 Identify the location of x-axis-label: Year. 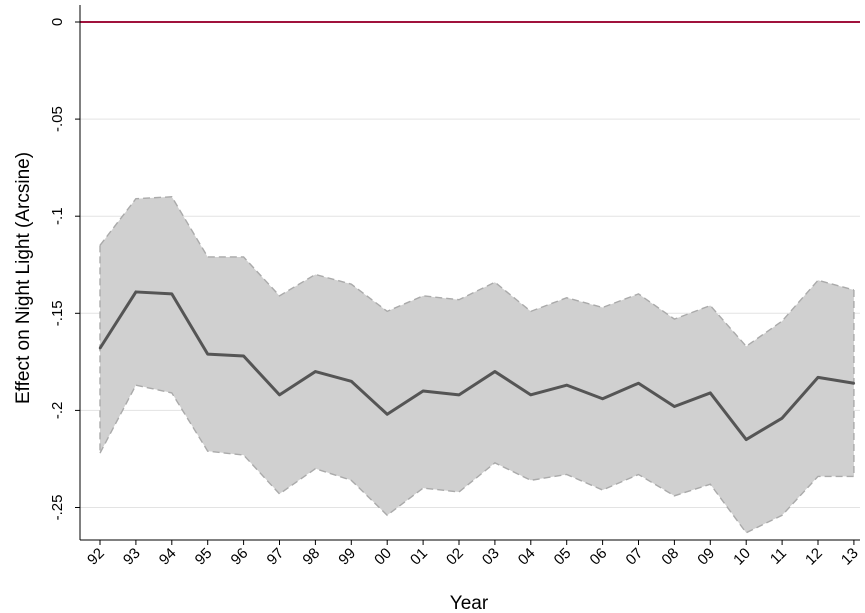
(469, 603).